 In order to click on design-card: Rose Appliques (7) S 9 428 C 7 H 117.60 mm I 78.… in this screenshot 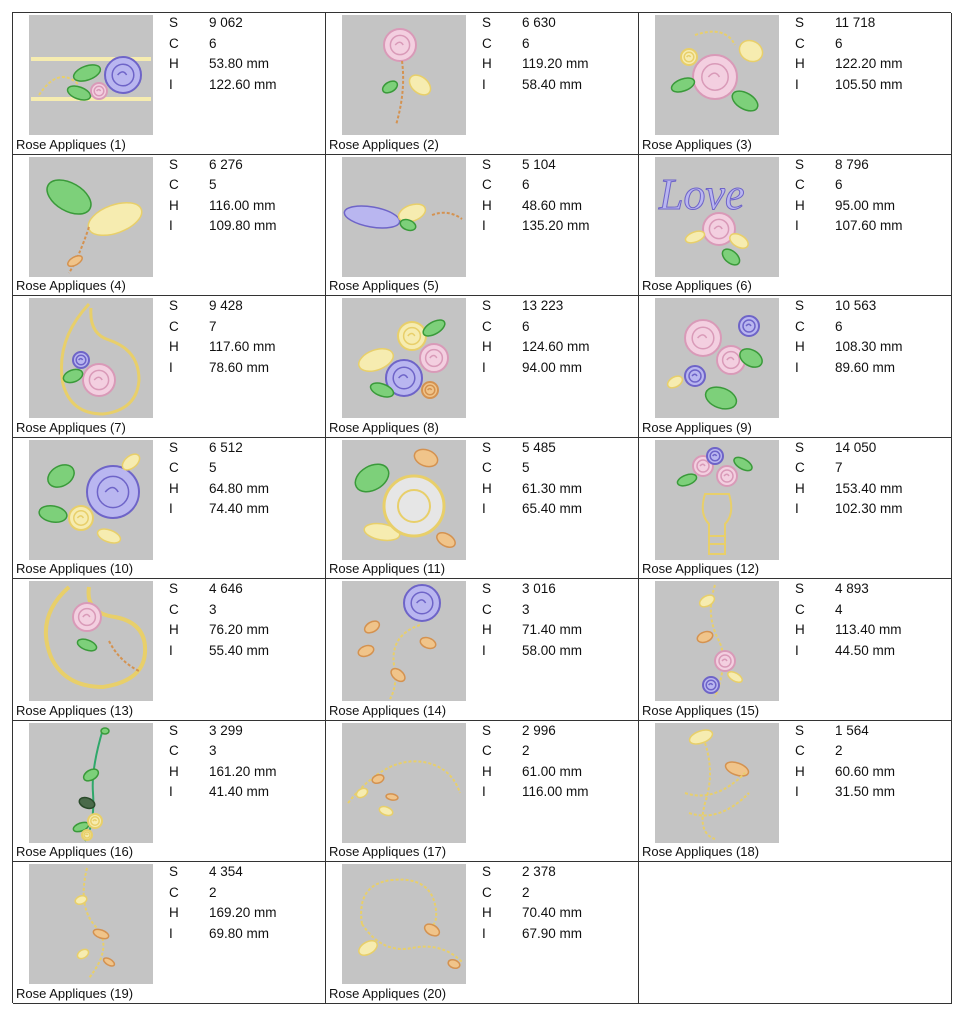, I will do `click(169, 367)`.